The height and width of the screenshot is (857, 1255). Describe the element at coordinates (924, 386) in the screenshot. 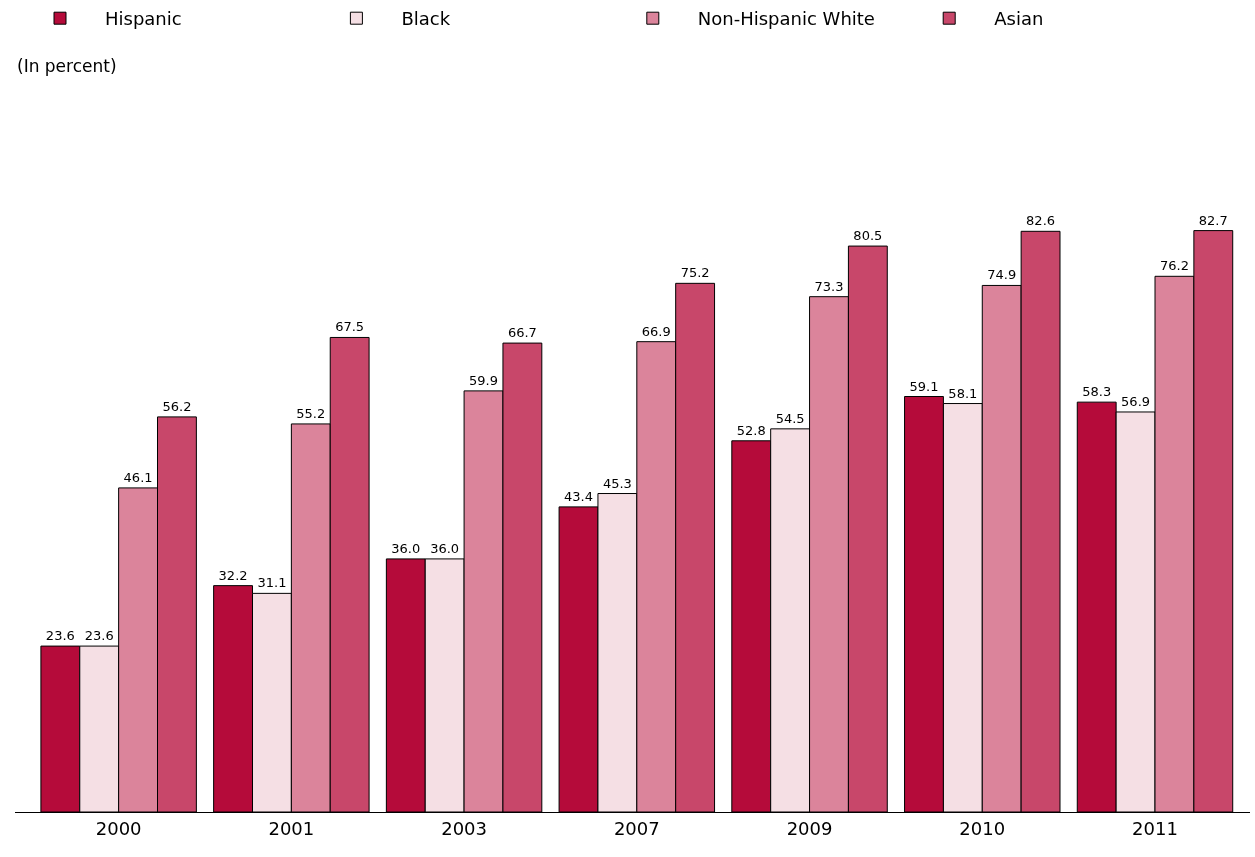

I see `data-label: 59.1` at that location.